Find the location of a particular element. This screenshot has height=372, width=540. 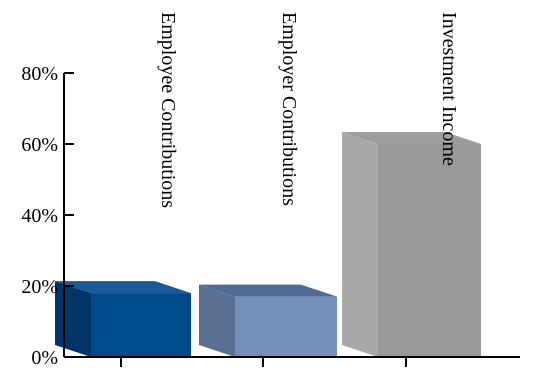

bar-side-investment-income is located at coordinates (360, 244).